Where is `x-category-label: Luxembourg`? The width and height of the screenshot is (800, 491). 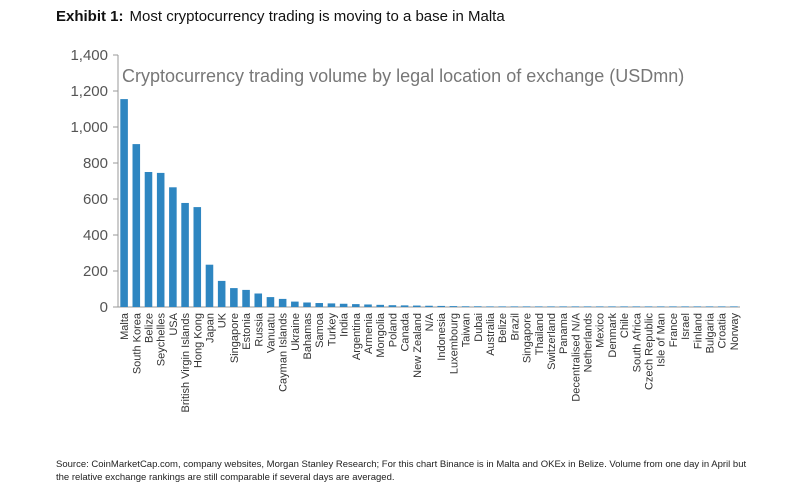
x-category-label: Luxembourg is located at coordinates (454, 343).